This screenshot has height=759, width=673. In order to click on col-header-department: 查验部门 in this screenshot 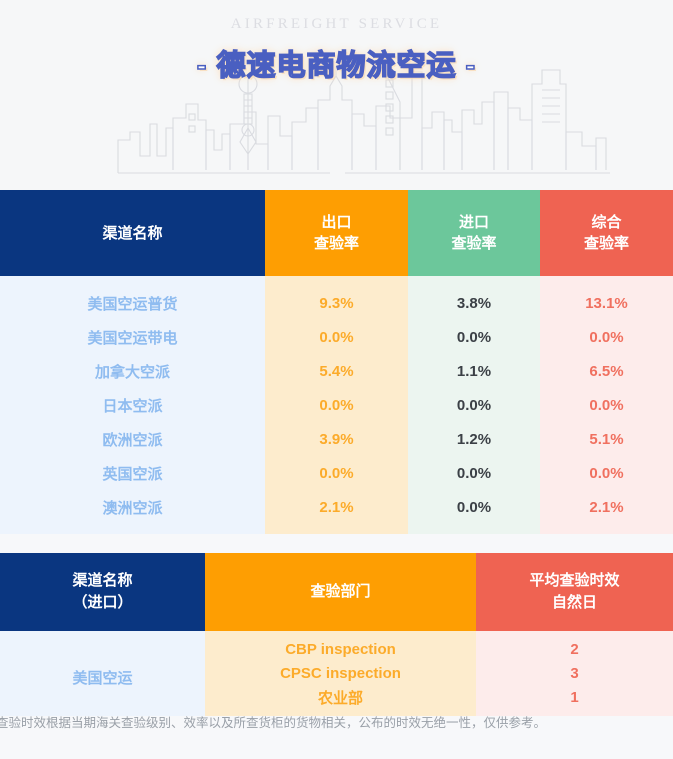, I will do `click(340, 592)`.